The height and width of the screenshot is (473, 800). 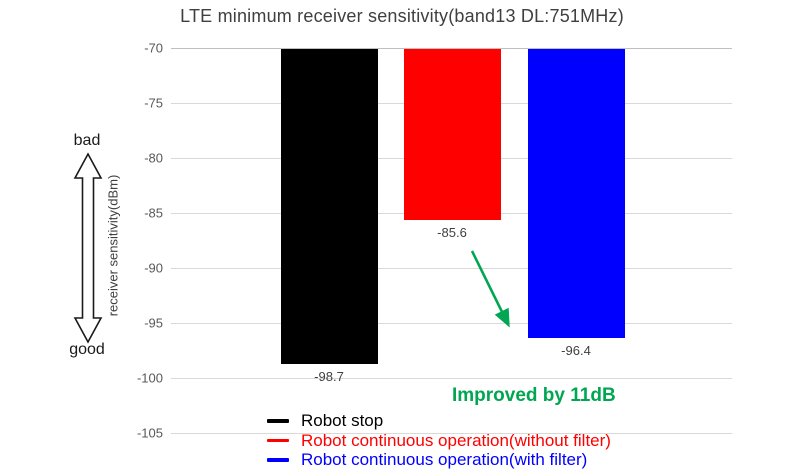 I want to click on legend-label: Robot stop, so click(x=342, y=420).